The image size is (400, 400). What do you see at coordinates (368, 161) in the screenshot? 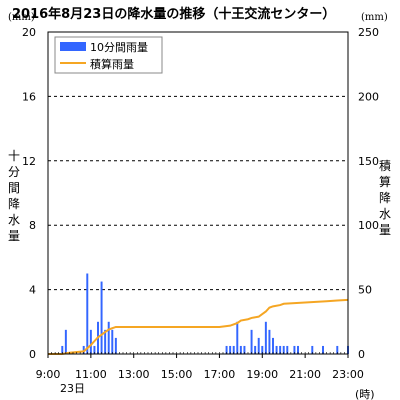
I see `y2-tick-label: 150` at bounding box center [368, 161].